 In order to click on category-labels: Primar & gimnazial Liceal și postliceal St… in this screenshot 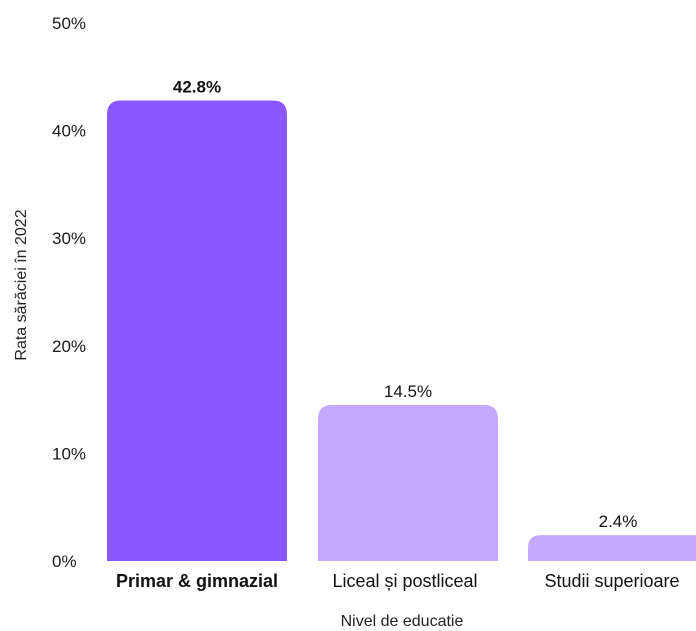, I will do `click(398, 581)`.